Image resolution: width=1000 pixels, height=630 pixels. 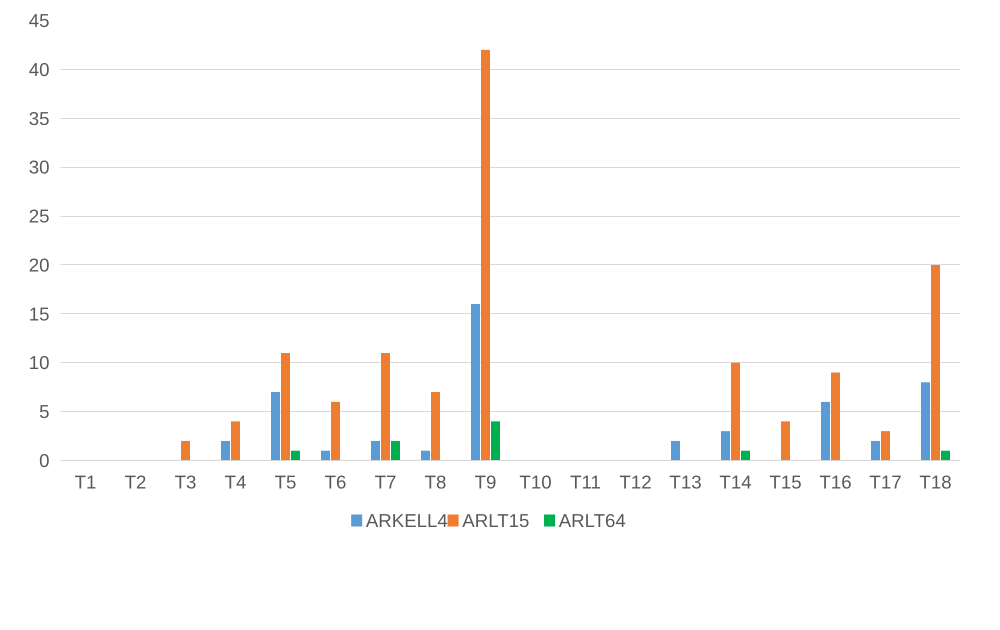 I want to click on x-tick-label: T1, so click(x=85, y=482).